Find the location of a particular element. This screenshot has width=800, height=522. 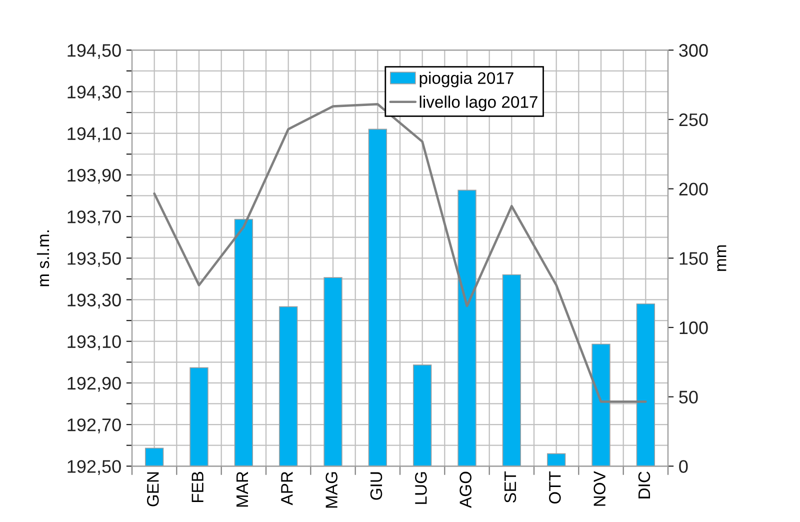

x-tick-label: NOV is located at coordinates (600, 488).